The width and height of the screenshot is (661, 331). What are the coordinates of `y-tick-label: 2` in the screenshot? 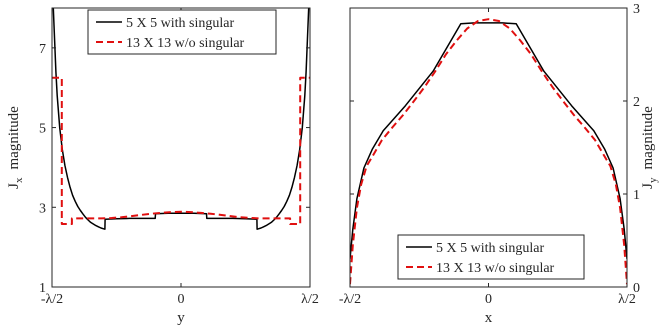 It's located at (636, 102).